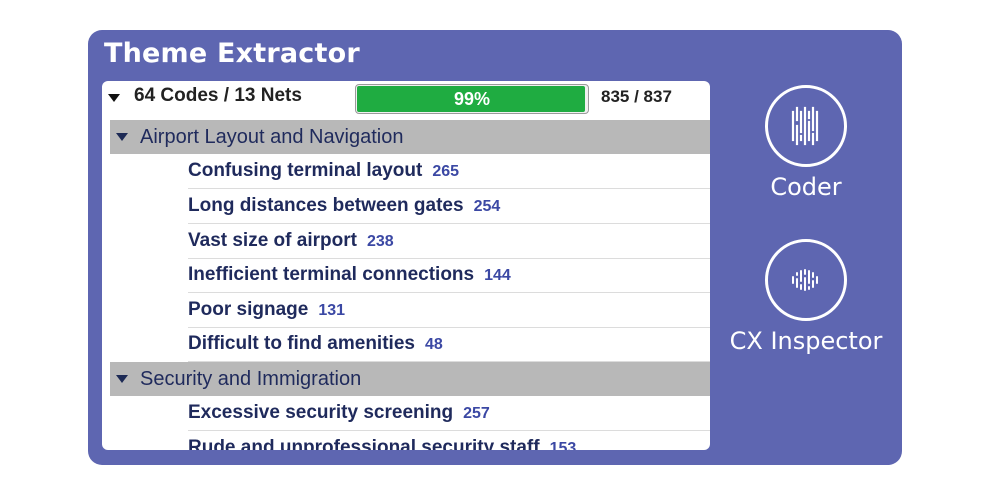  I want to click on list-item: Difficult to find amenities 48, so click(449, 344).